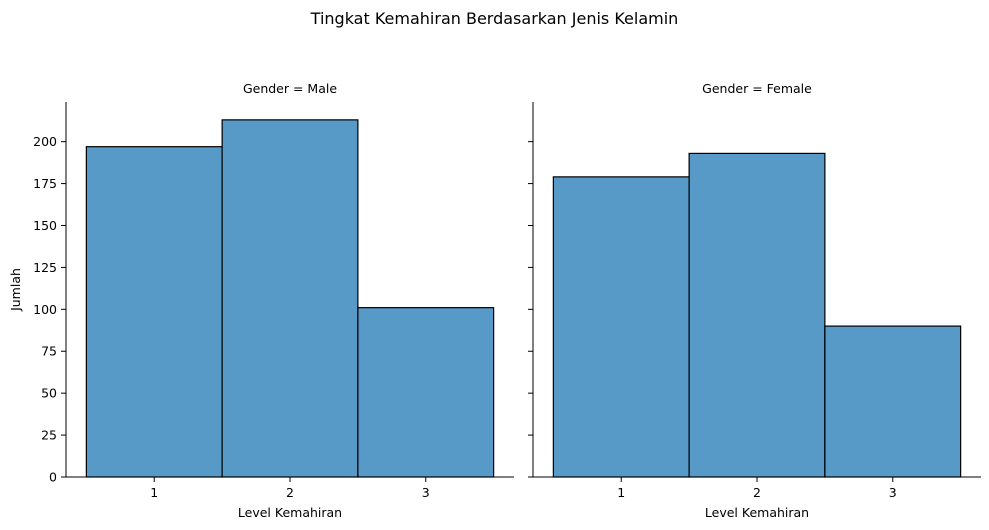 Image resolution: width=989 pixels, height=530 pixels. Describe the element at coordinates (49, 351) in the screenshot. I see `y-tick-label: 75` at that location.